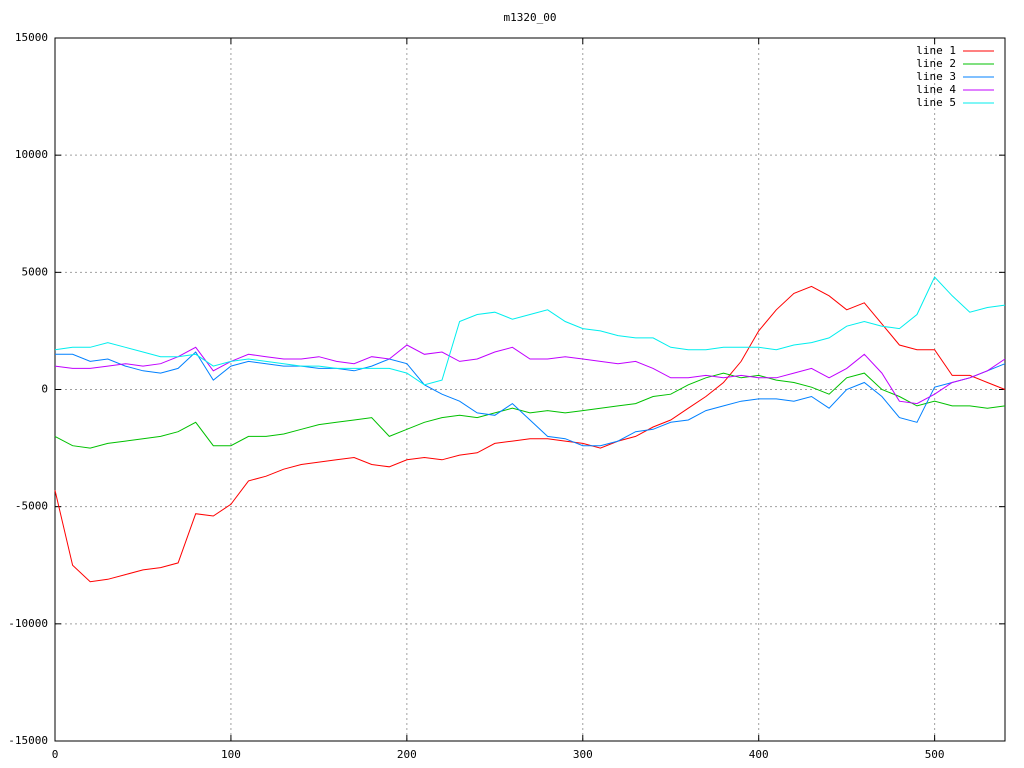 The image size is (1024, 768). I want to click on y-tick-label: 10000, so click(31, 154).